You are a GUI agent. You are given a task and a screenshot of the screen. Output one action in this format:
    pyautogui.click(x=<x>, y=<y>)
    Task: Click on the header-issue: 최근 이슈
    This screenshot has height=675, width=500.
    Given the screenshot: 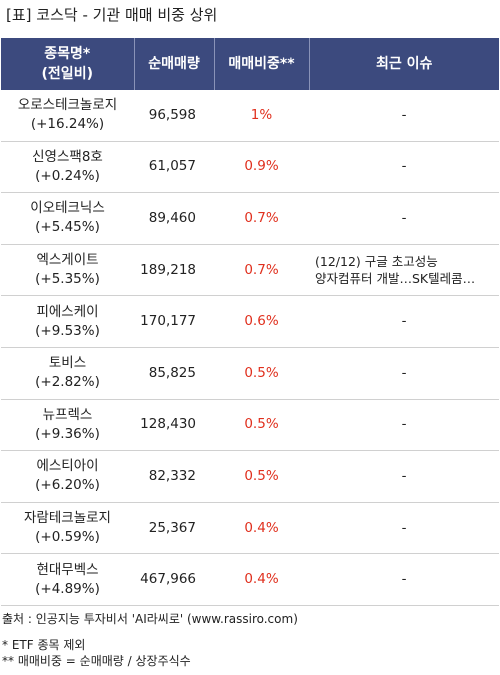 What is the action you would take?
    pyautogui.click(x=404, y=64)
    